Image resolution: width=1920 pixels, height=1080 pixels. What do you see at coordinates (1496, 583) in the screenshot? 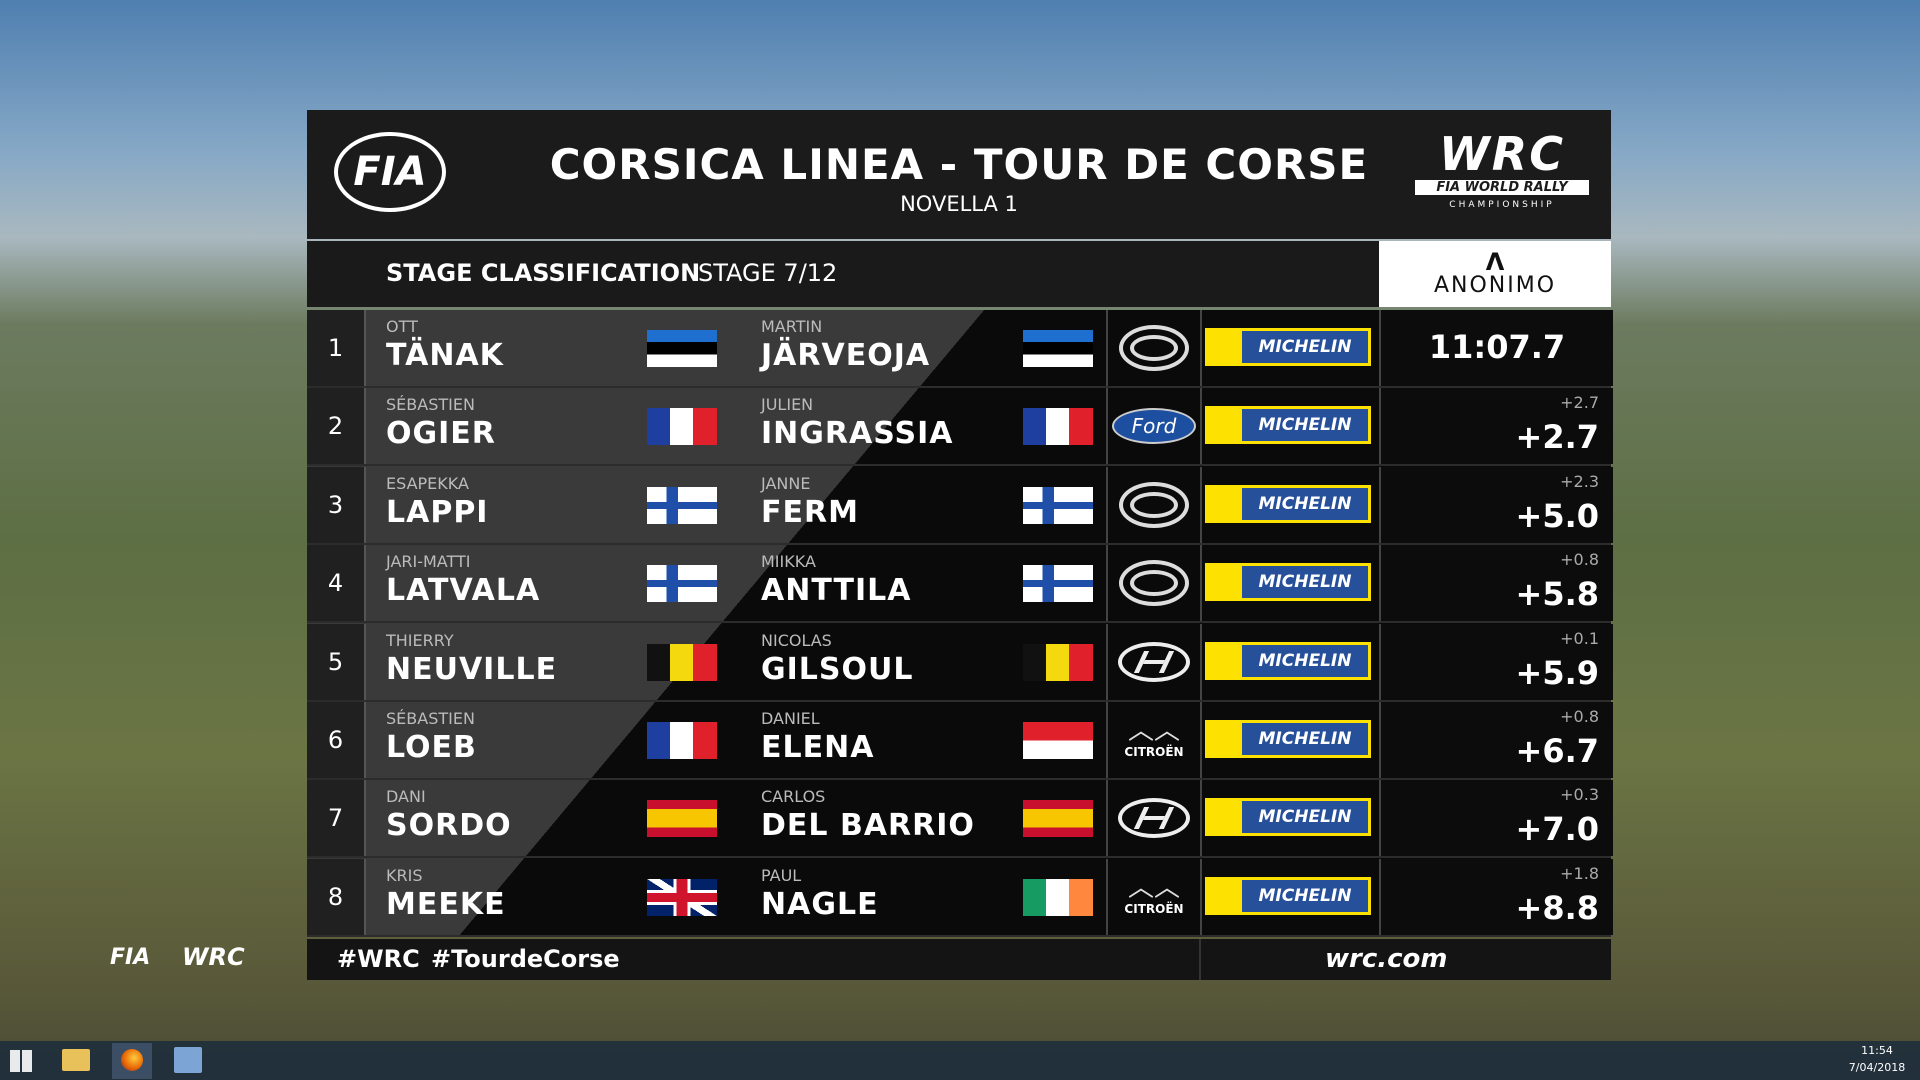
I see `time-cell: +0.8 +5.8` at bounding box center [1496, 583].